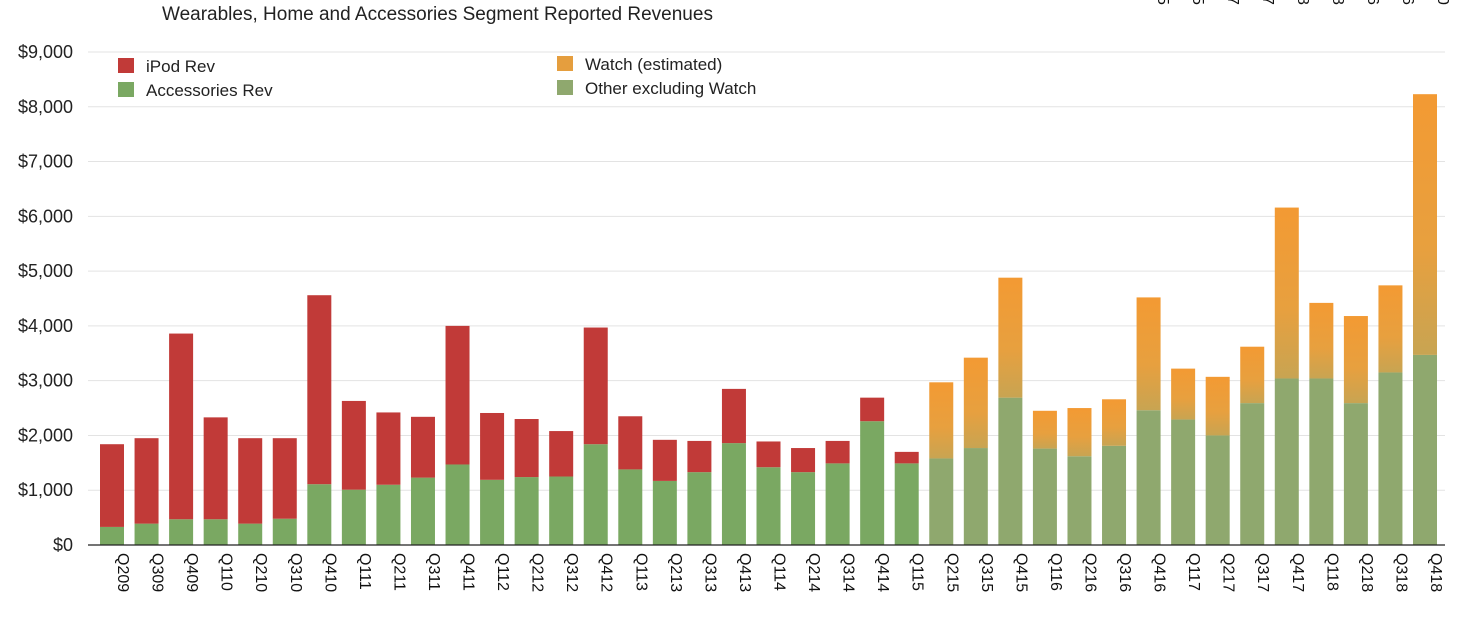 This screenshot has height=622, width=1460. What do you see at coordinates (209, 90) in the screenshot?
I see `legend-item-accessories-label: Accessories Rev` at bounding box center [209, 90].